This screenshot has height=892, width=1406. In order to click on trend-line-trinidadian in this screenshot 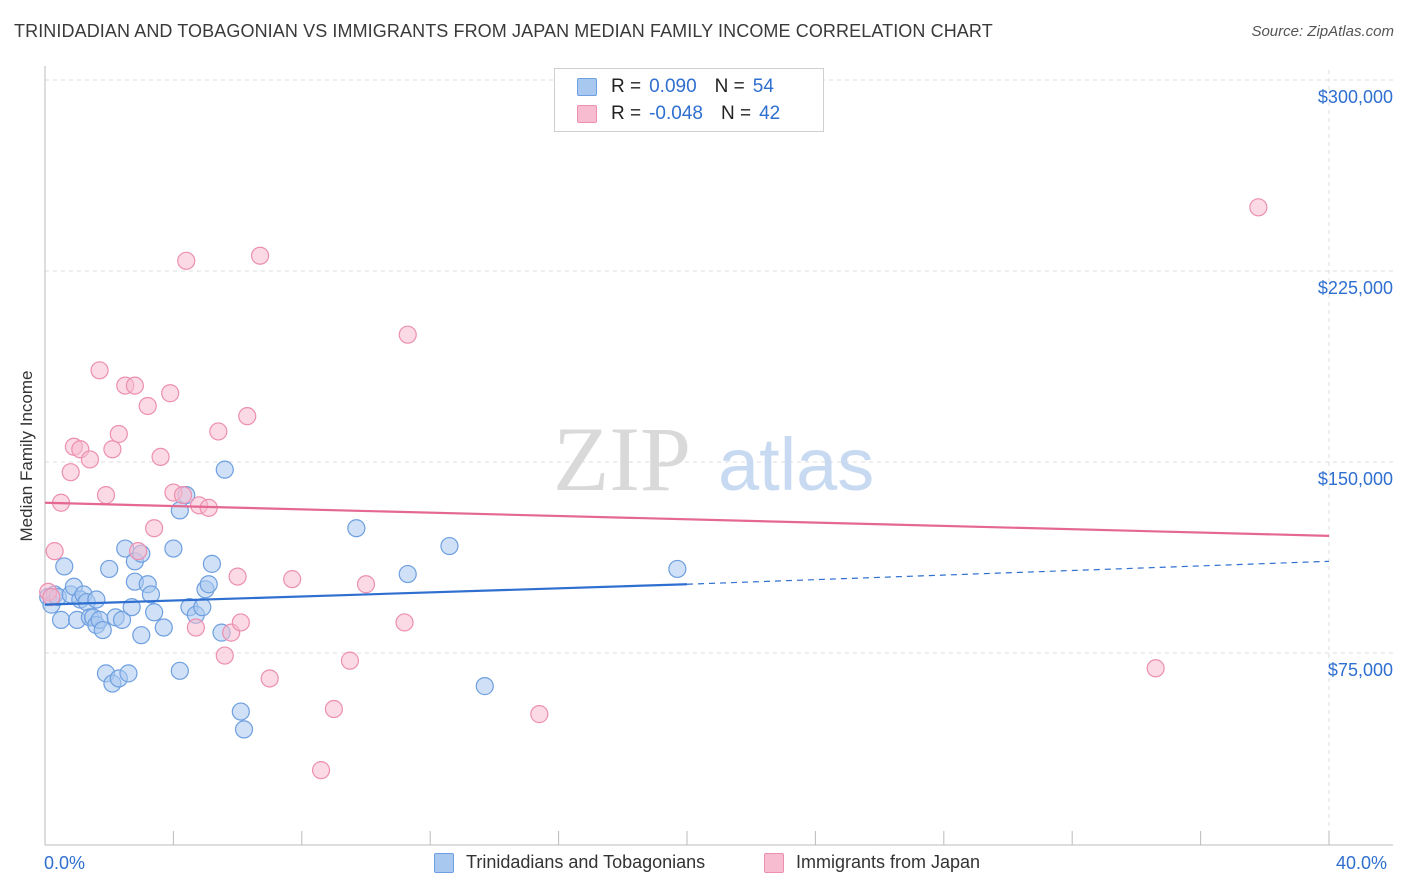, I will do `click(366, 594)`.